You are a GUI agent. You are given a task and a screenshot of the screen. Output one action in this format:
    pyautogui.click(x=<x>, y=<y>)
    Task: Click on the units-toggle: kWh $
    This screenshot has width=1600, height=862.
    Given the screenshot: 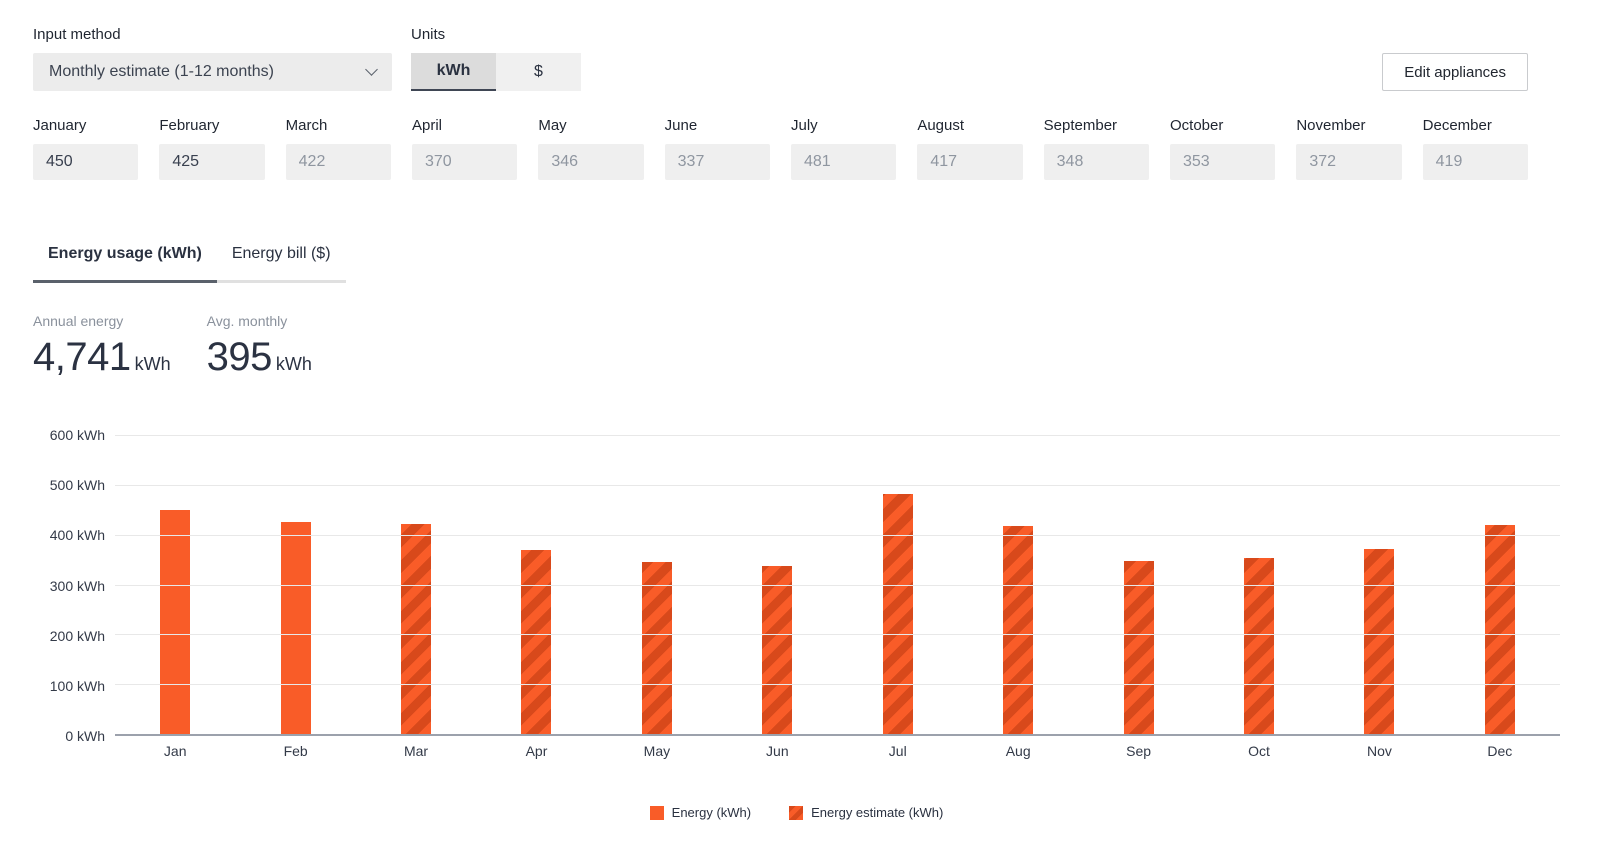 What is the action you would take?
    pyautogui.click(x=496, y=72)
    